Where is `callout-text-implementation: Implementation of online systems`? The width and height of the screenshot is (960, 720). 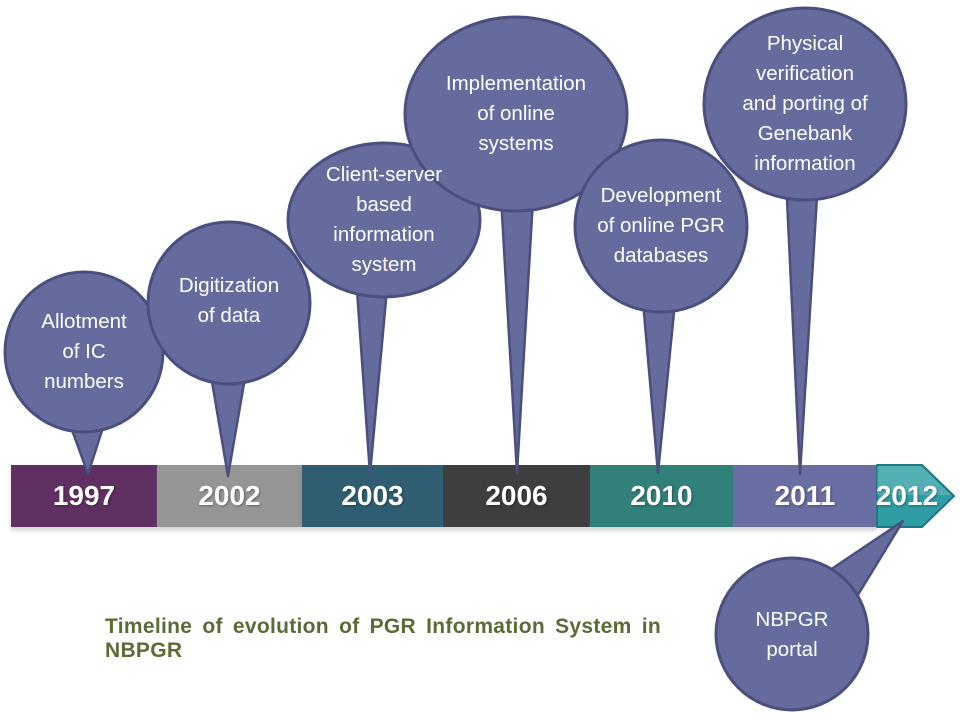 callout-text-implementation: Implementation of online systems is located at coordinates (516, 113).